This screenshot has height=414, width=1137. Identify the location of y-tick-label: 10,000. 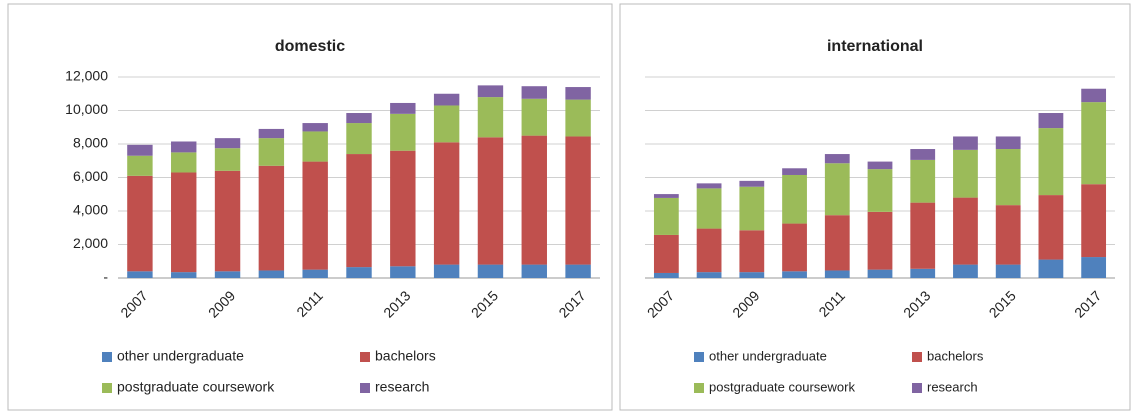
(86, 109).